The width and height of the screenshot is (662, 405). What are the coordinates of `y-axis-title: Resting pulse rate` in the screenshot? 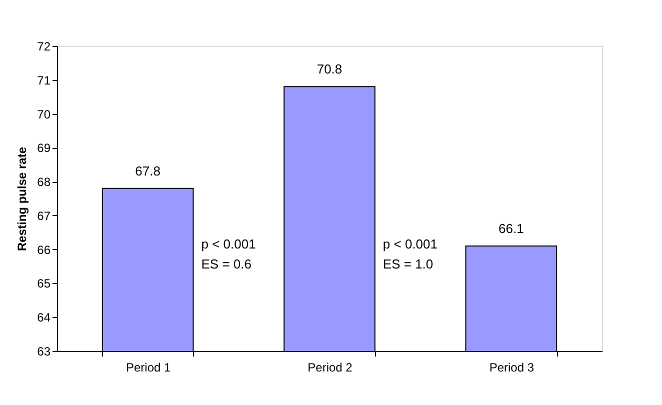 It's located at (22, 199).